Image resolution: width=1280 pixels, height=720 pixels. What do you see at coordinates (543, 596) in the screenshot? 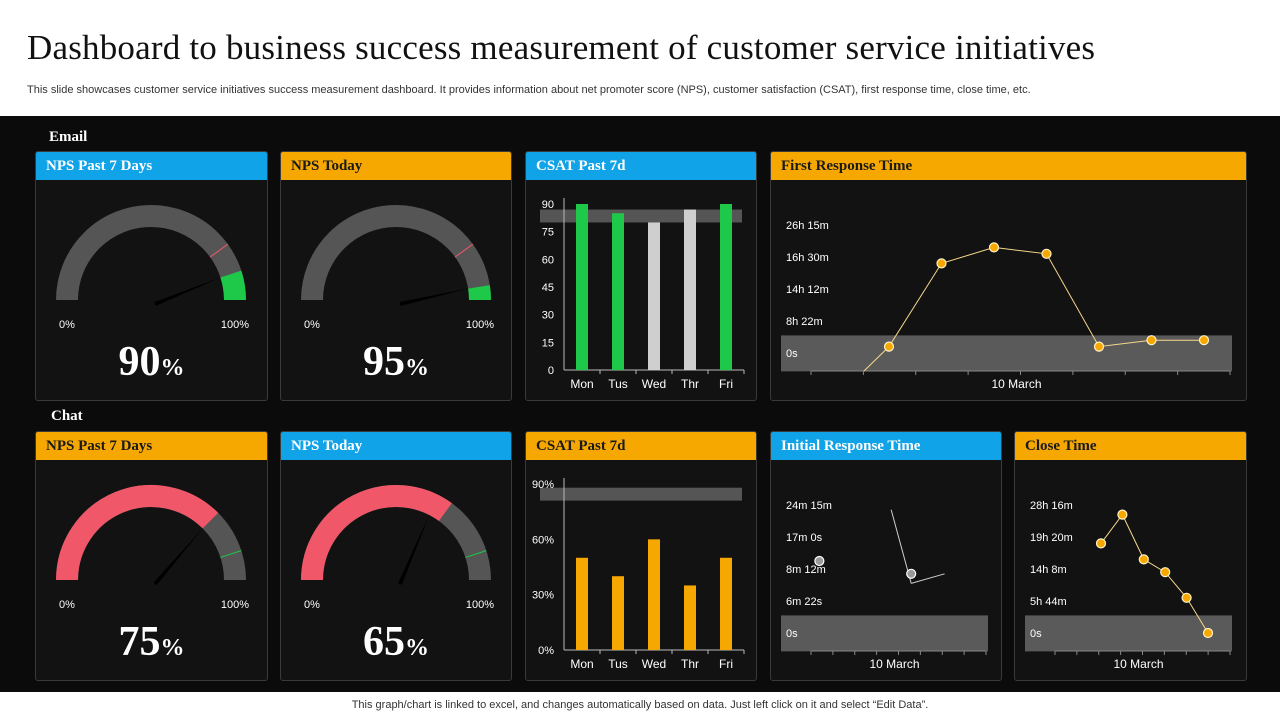
I see `y-tick-label: 30%` at bounding box center [543, 596].